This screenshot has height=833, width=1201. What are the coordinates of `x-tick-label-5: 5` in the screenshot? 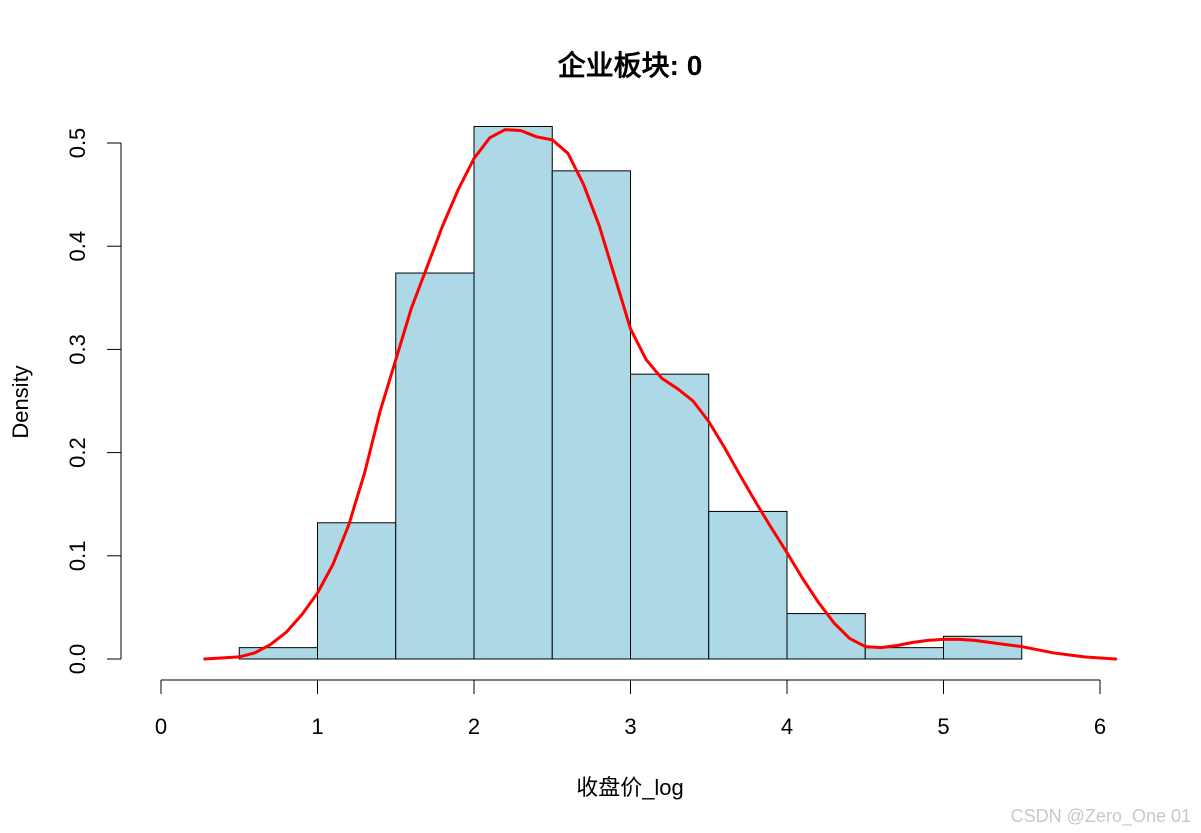 It's located at (943, 726).